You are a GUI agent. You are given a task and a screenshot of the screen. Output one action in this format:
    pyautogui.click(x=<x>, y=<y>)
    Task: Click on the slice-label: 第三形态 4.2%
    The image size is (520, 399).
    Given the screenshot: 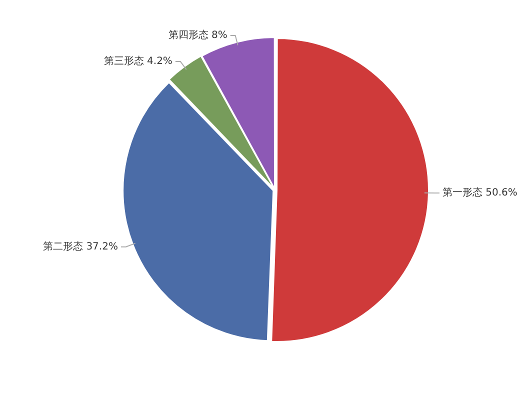 What is the action you would take?
    pyautogui.click(x=138, y=61)
    